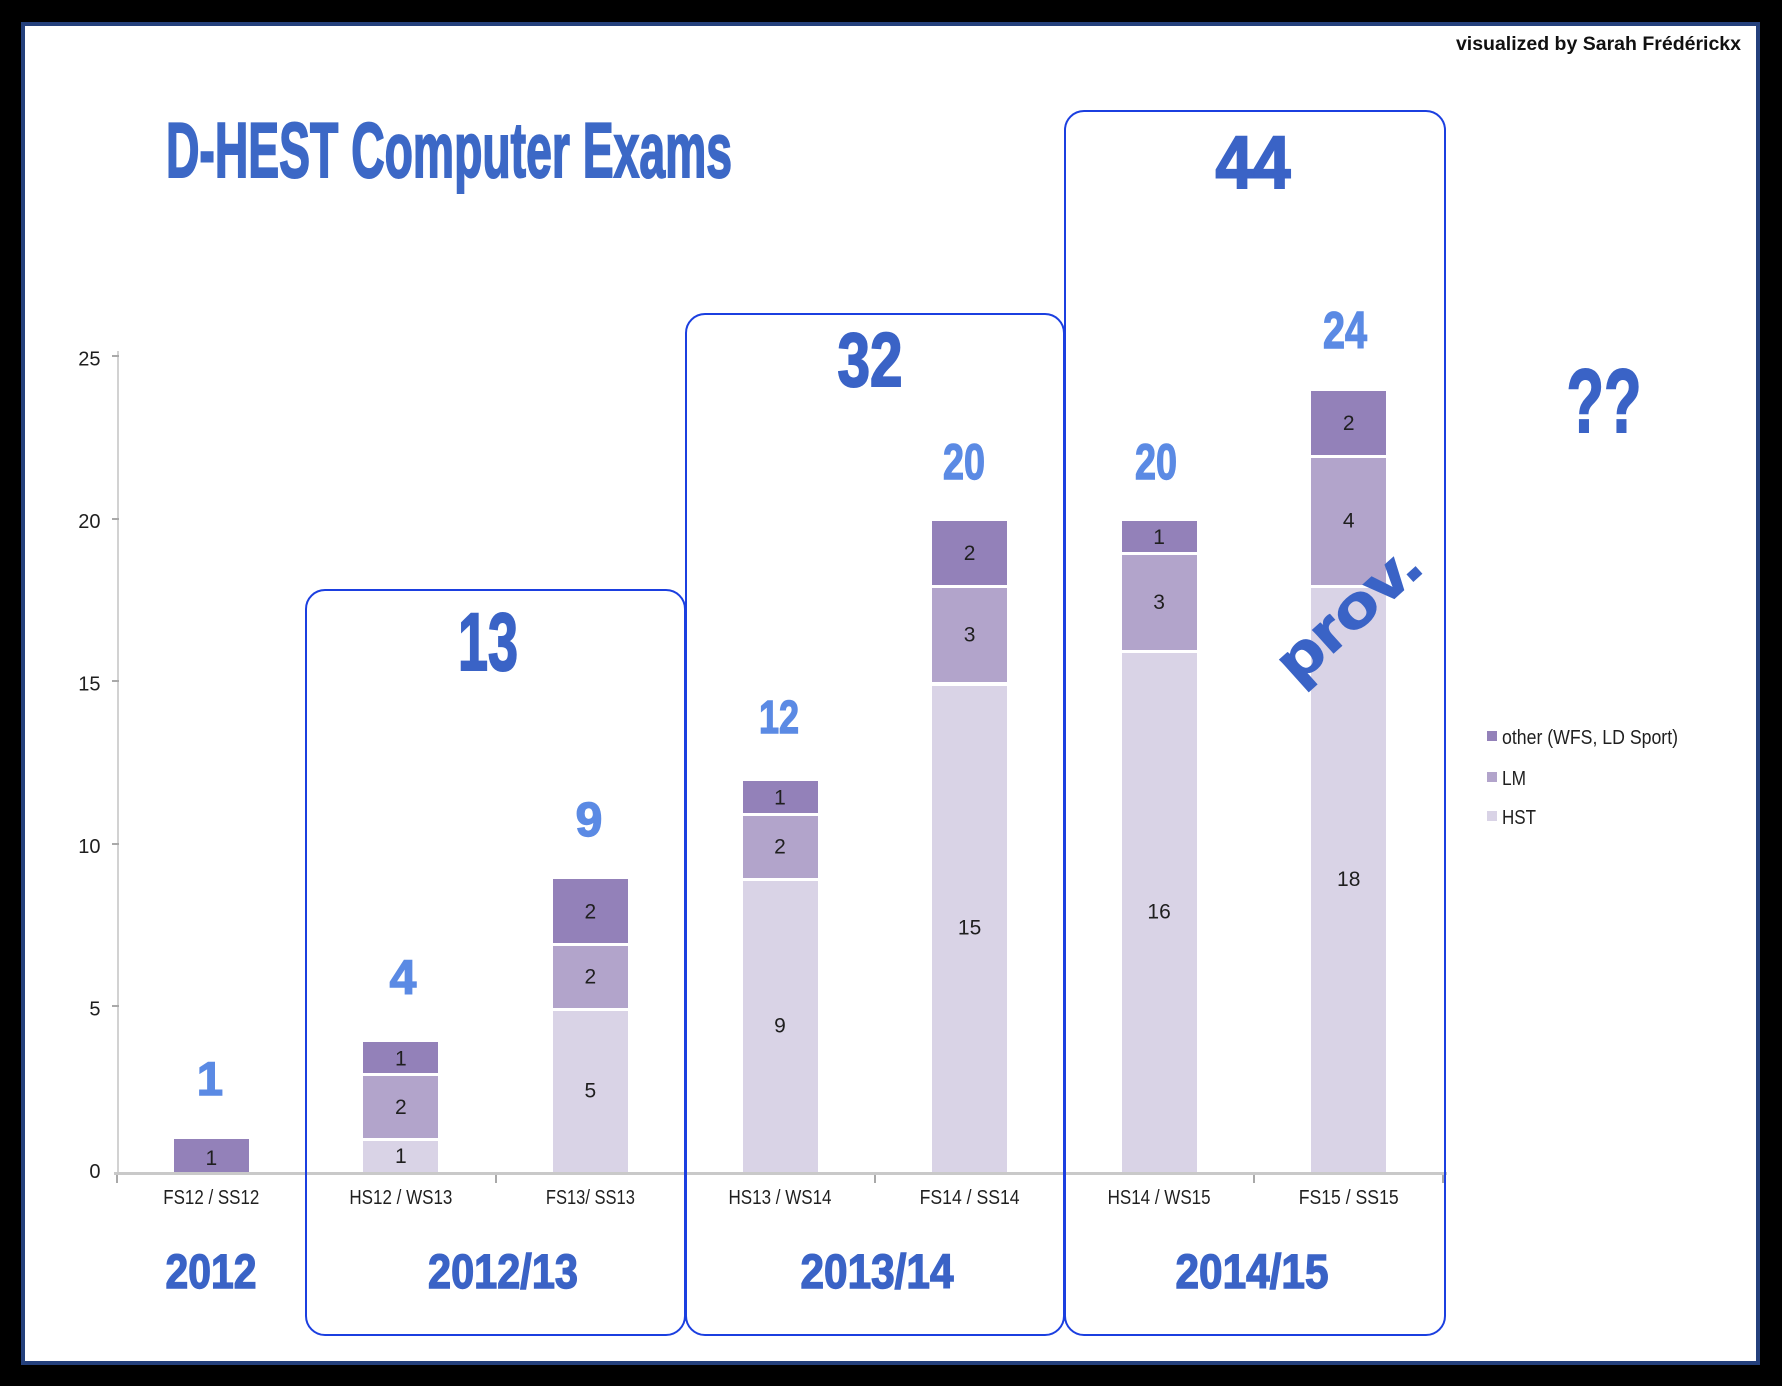 This screenshot has height=1386, width=1782. I want to click on svg-text: 25, so click(89, 360).